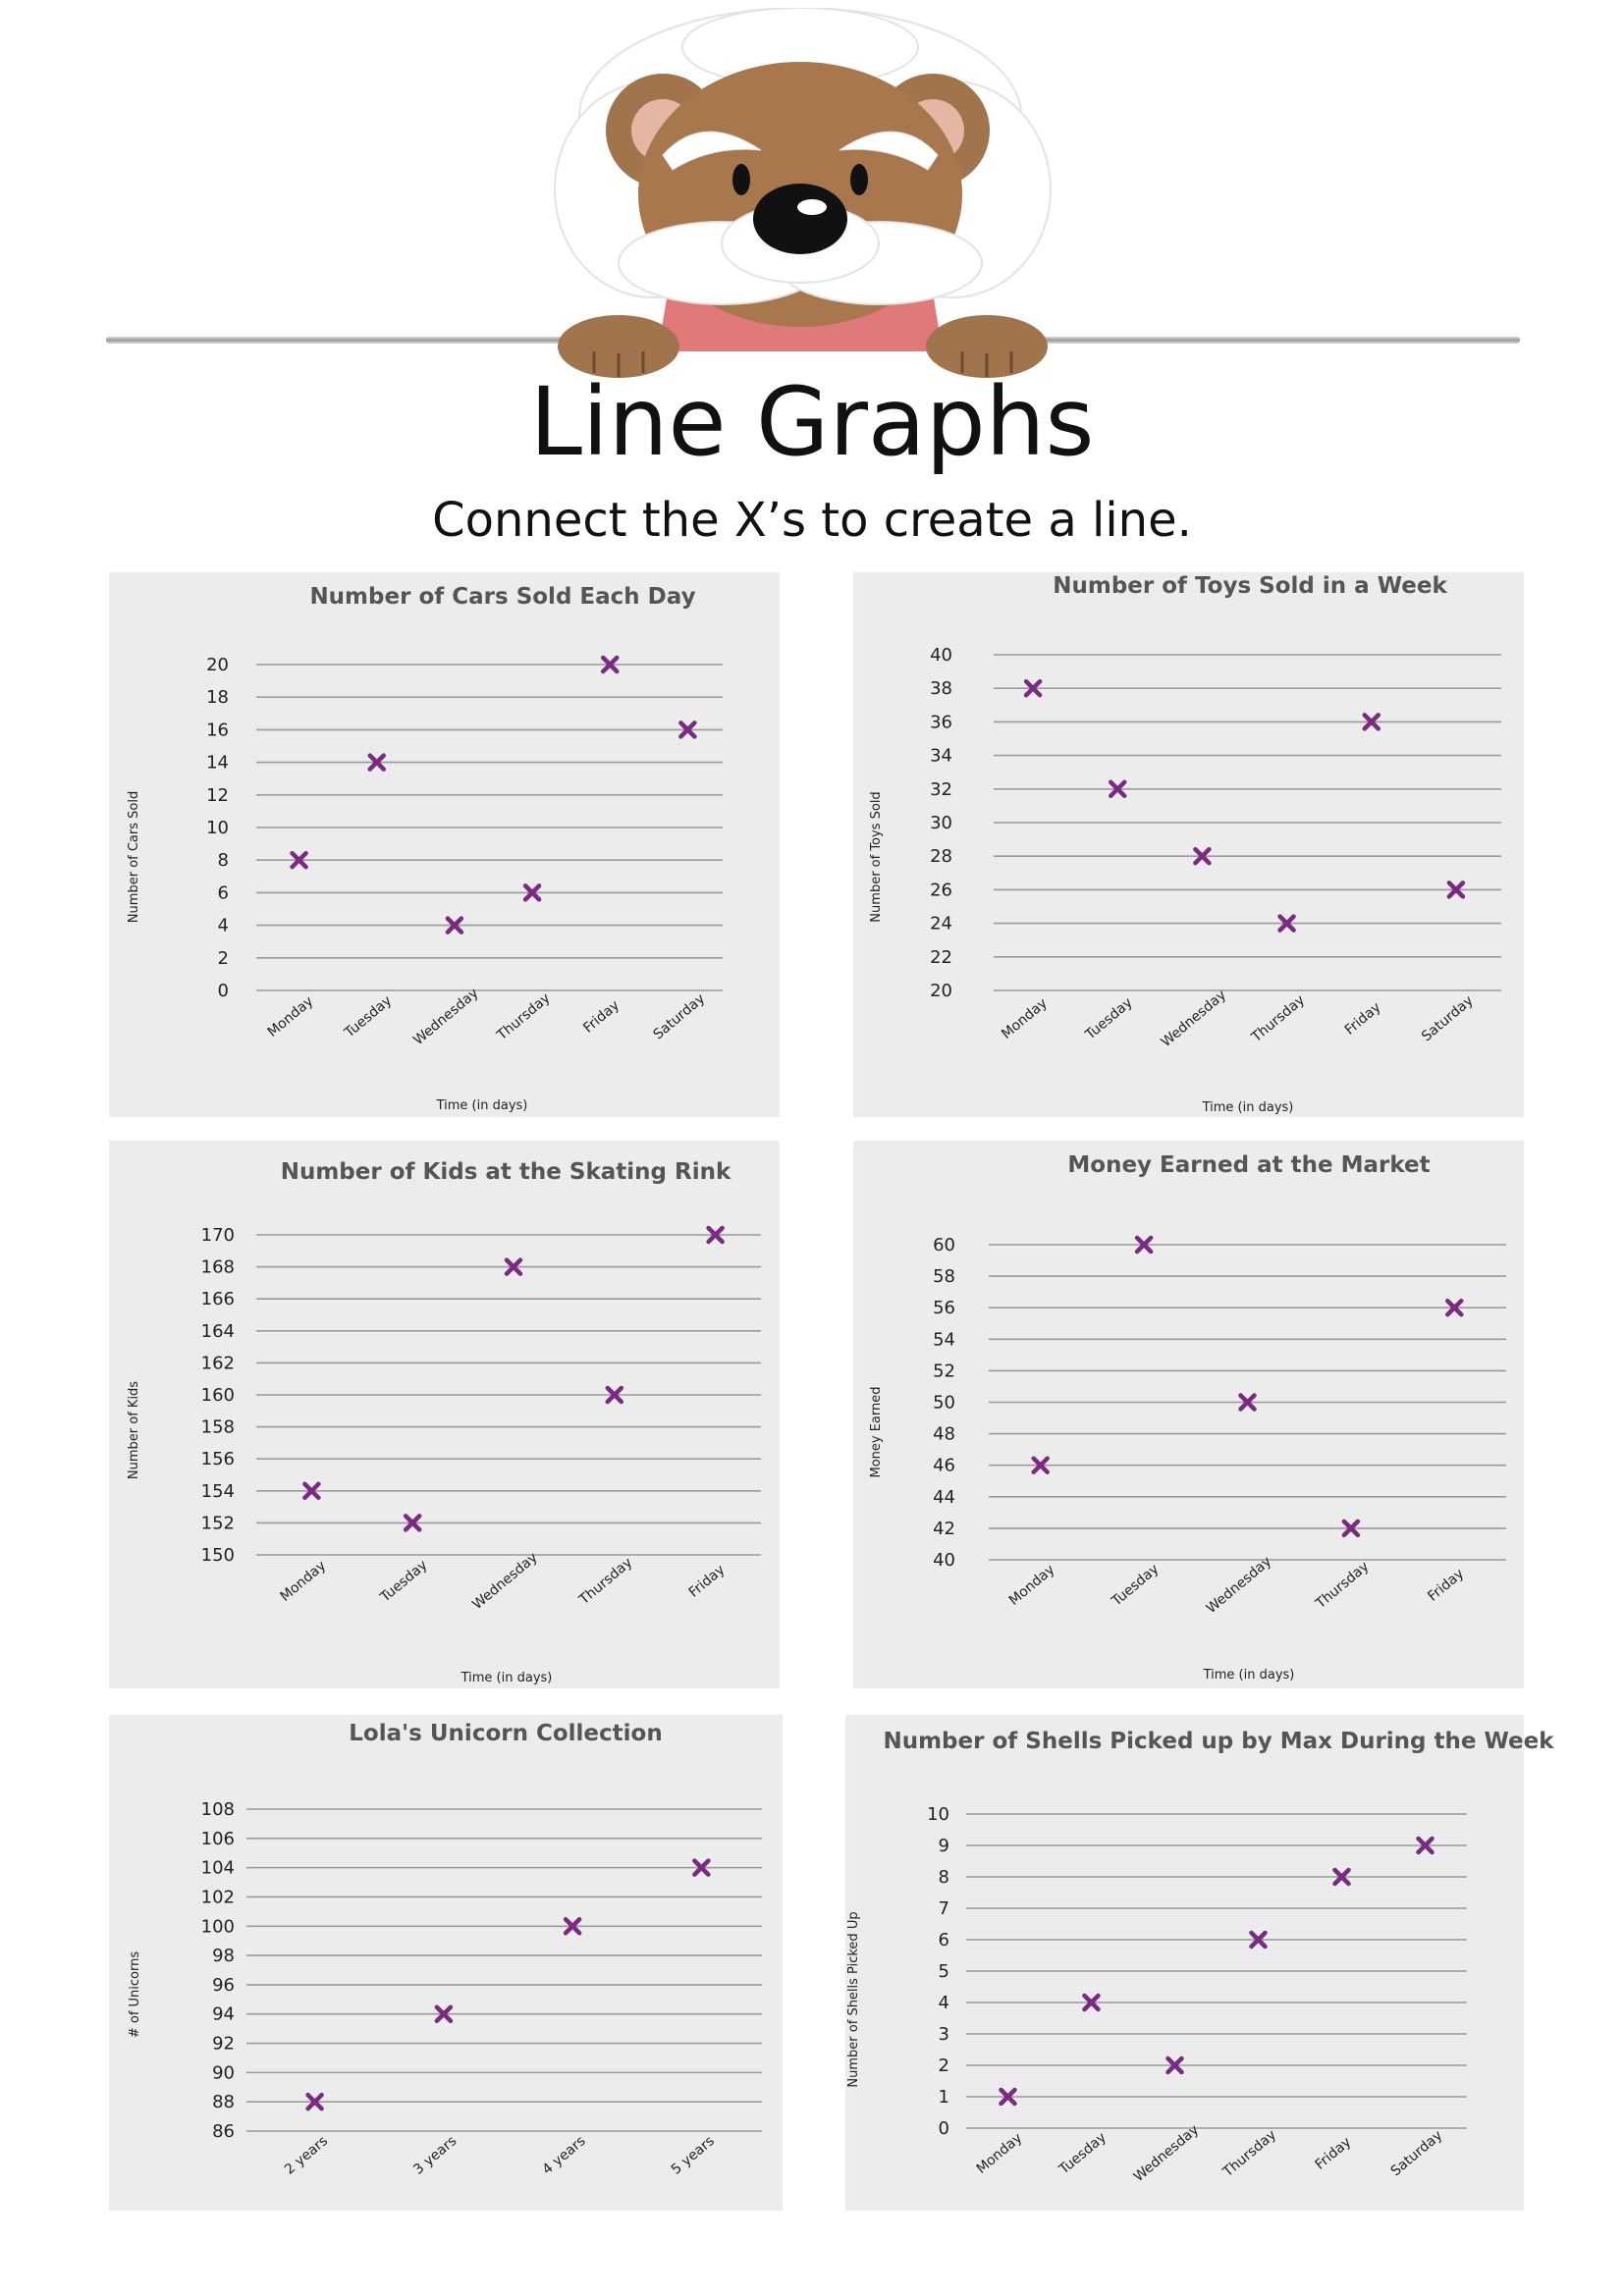 This screenshot has width=1624, height=2296. What do you see at coordinates (812, 520) in the screenshot?
I see `page-subtitle: Connect the X’s to create a line.` at bounding box center [812, 520].